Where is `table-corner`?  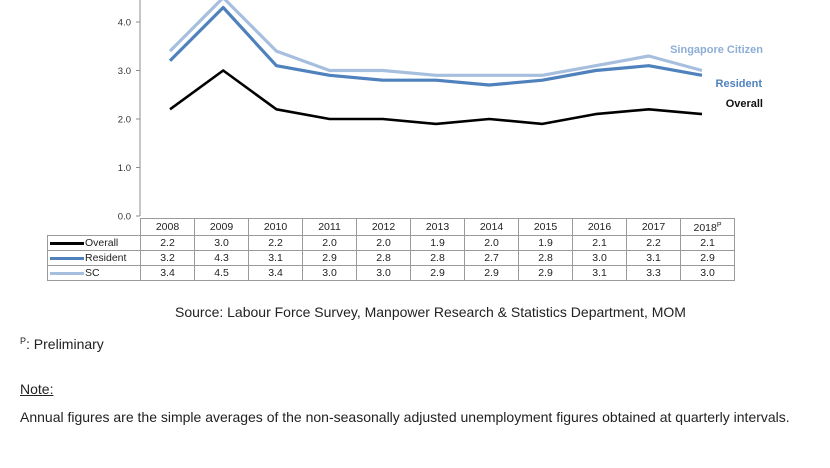
table-corner is located at coordinates (94, 227).